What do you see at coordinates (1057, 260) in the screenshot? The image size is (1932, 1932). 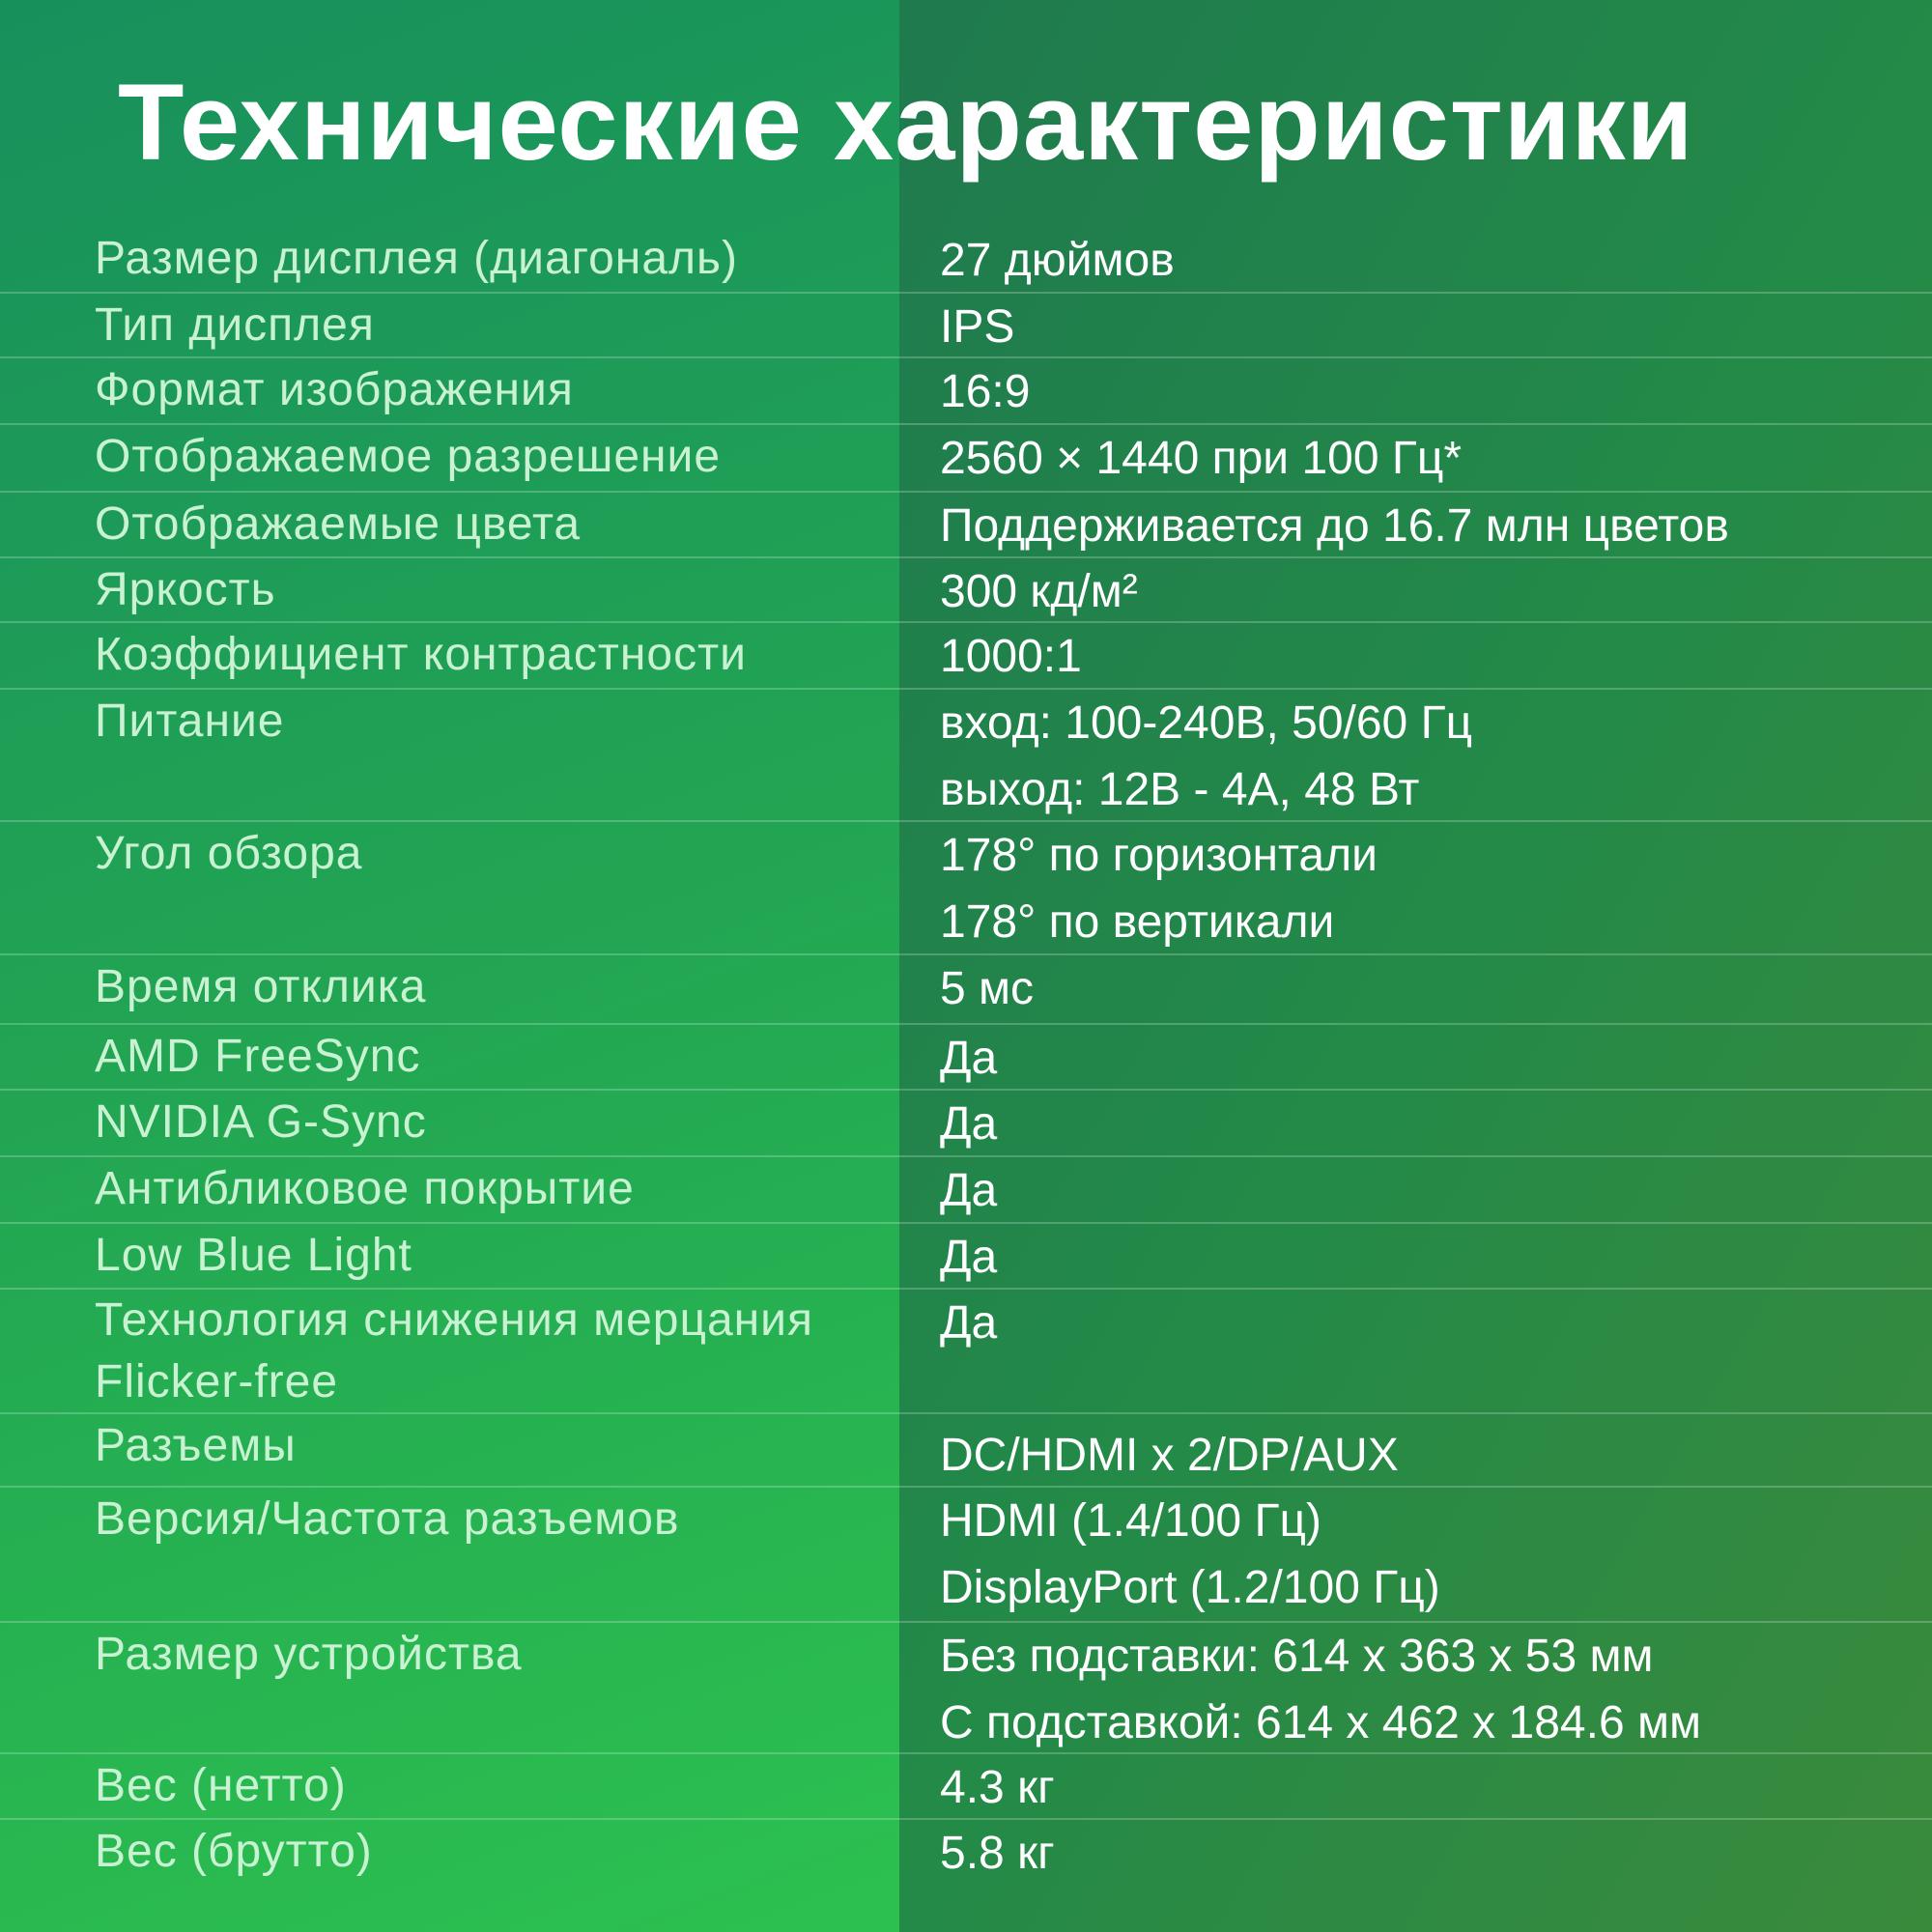 I see `spec-value-line: 27 дюймов` at bounding box center [1057, 260].